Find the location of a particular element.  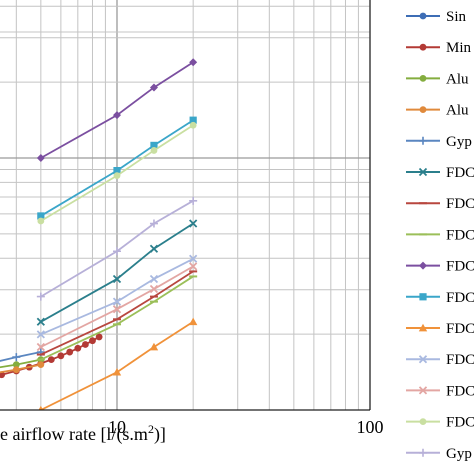

legend-label: Sin is located at coordinates (456, 17).